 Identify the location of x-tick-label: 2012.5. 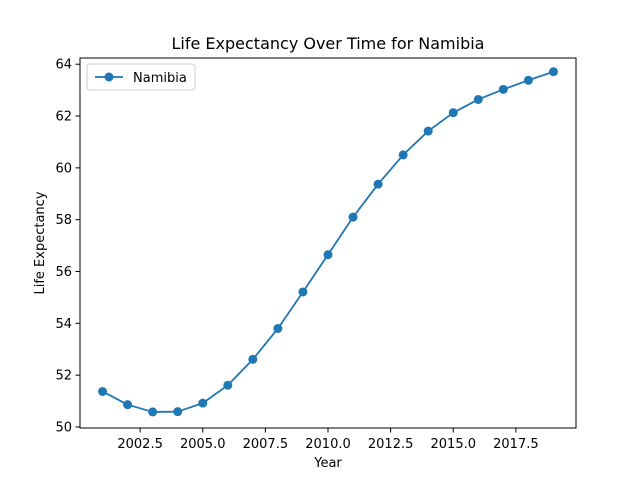
(391, 444).